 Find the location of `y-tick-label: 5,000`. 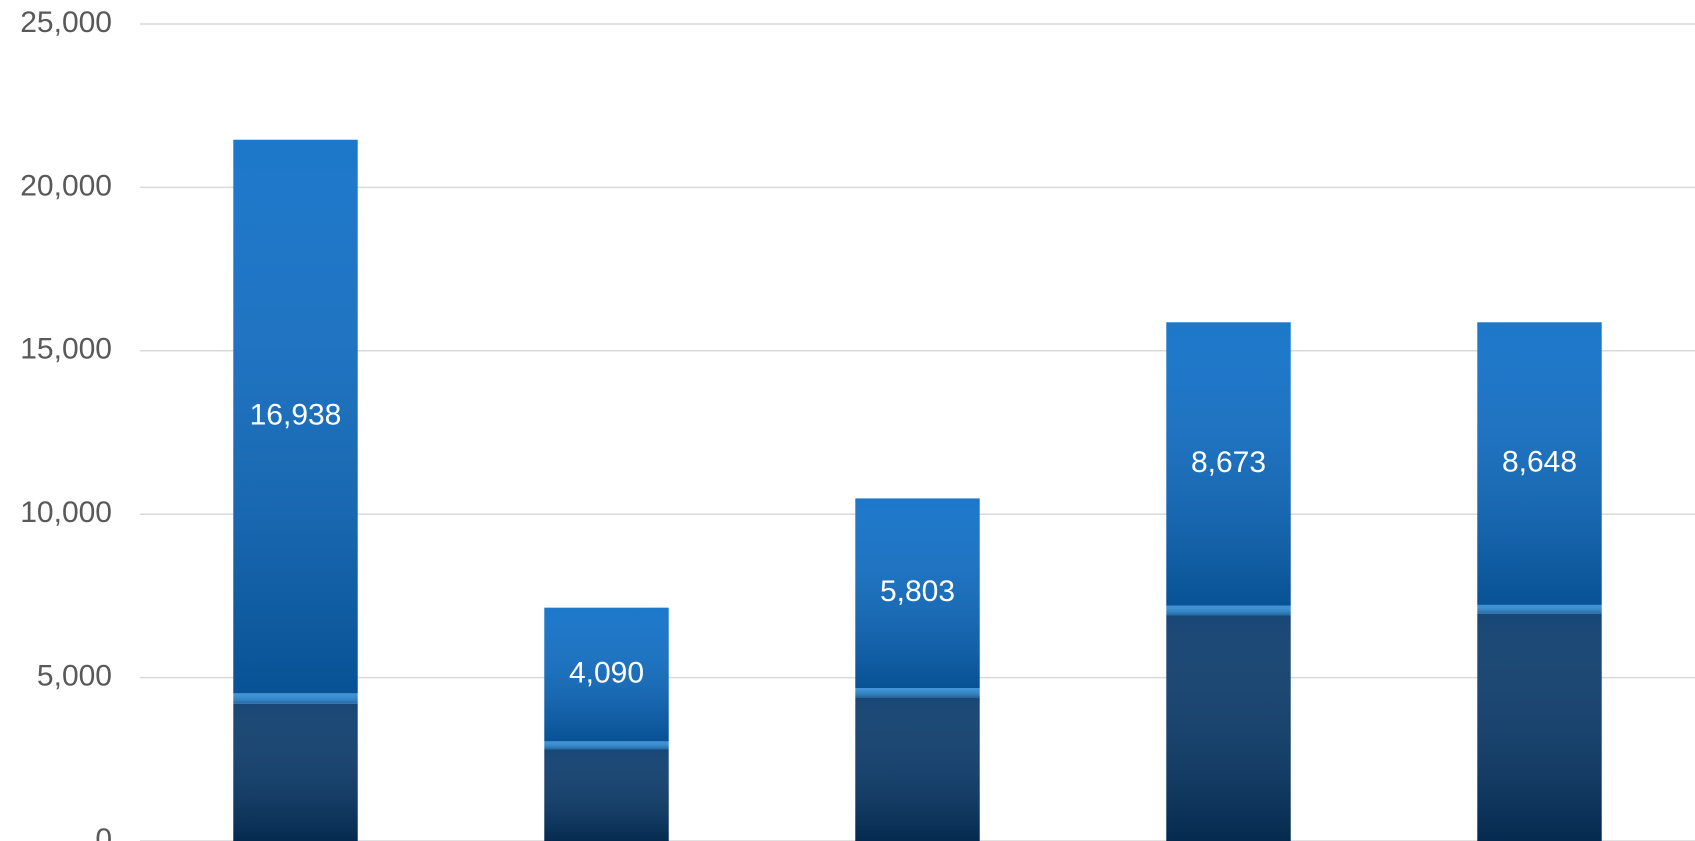

y-tick-label: 5,000 is located at coordinates (74, 676).